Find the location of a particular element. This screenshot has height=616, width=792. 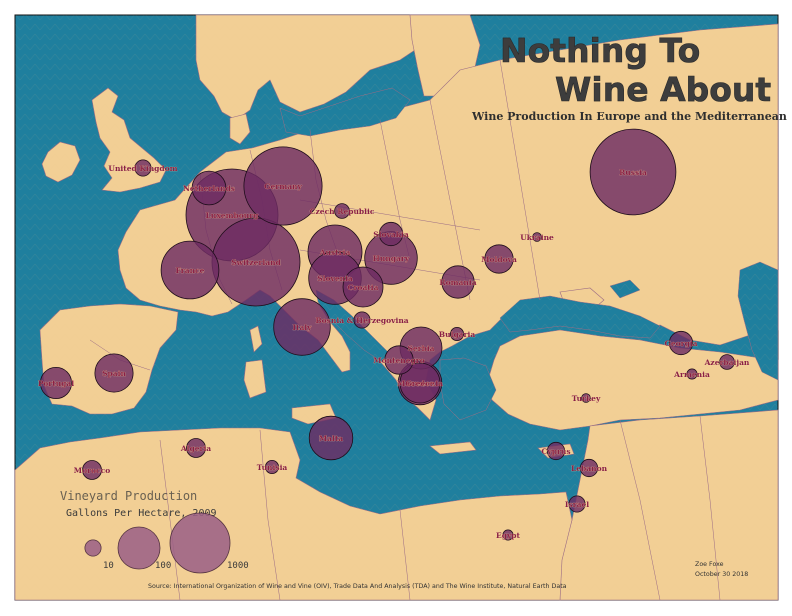

label-greece: Greece is located at coordinates (419, 383).